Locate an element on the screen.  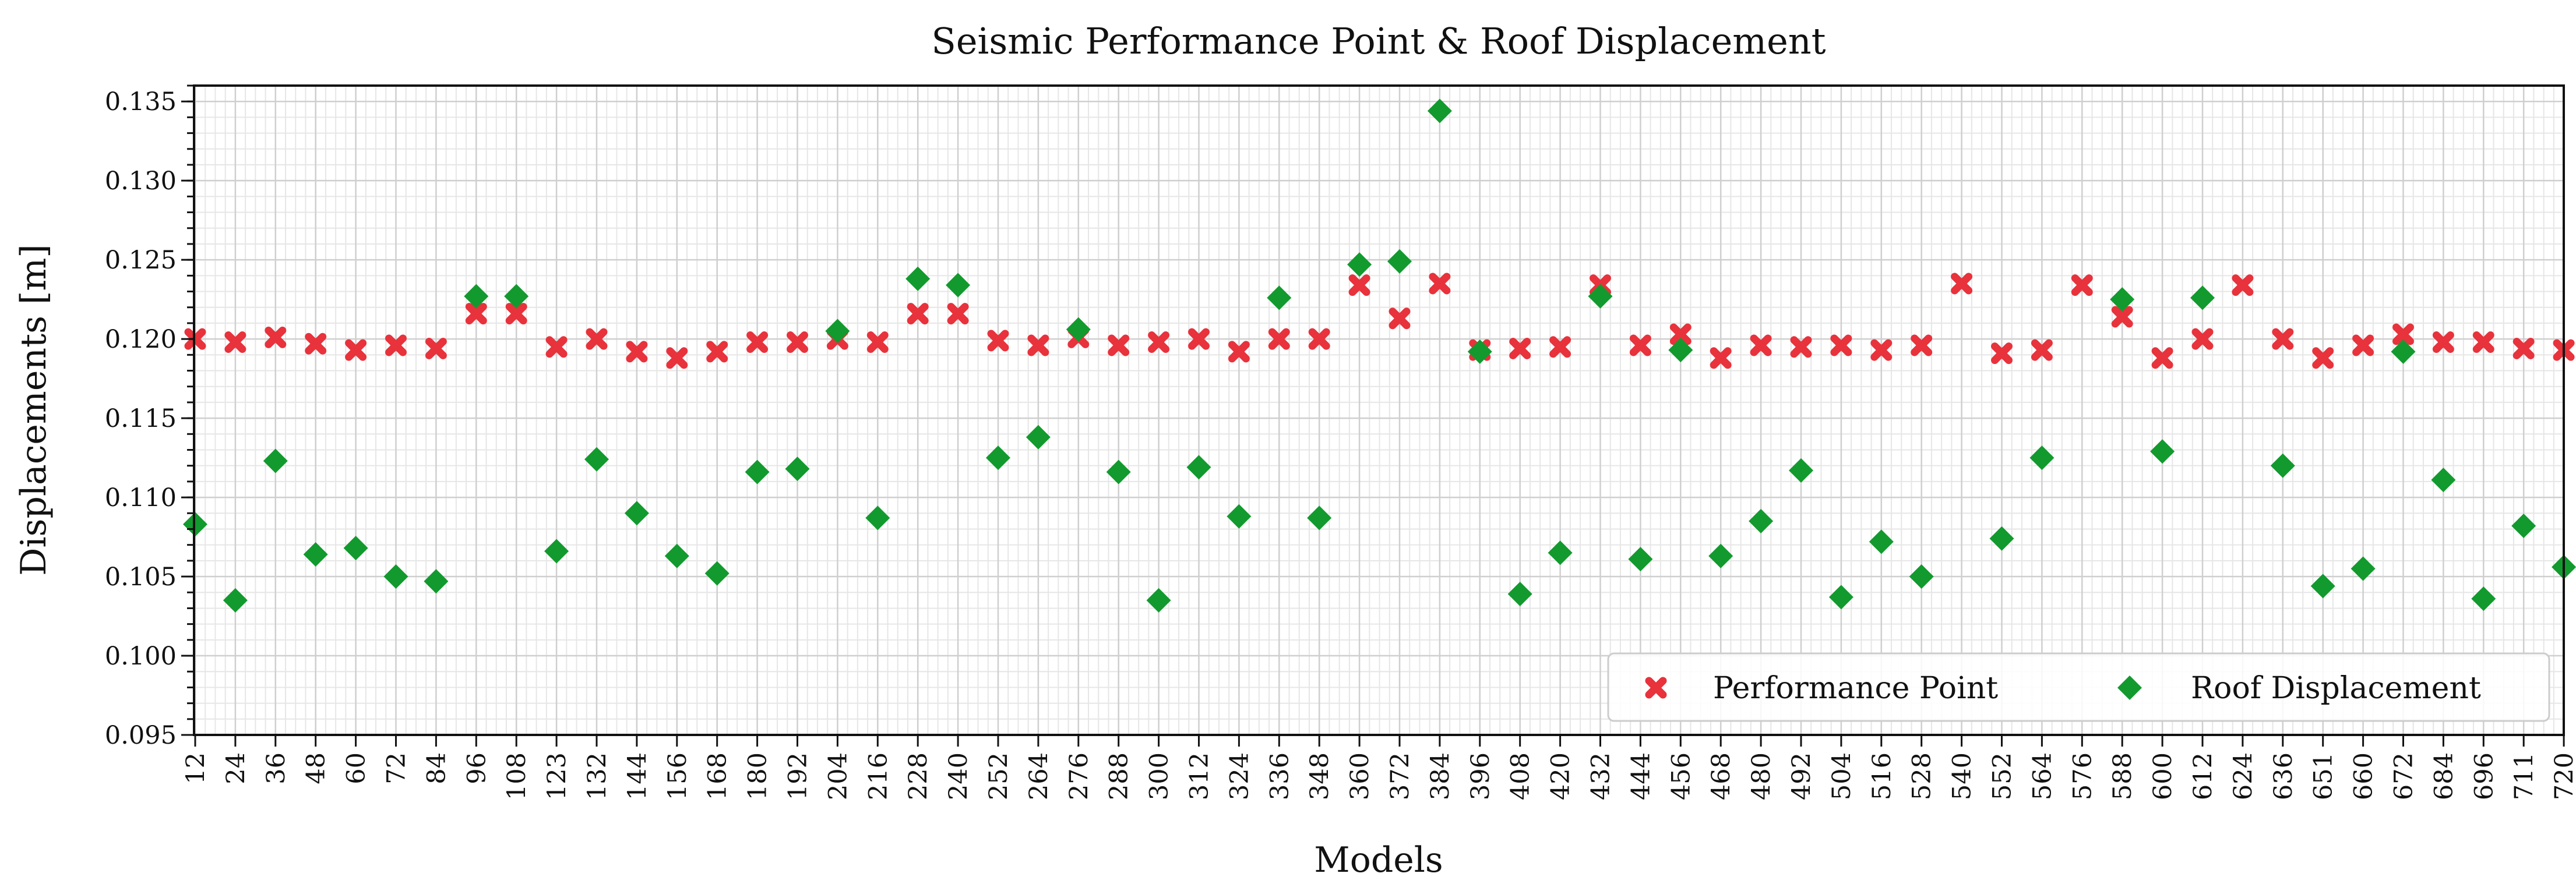
x-tick-label: 612 is located at coordinates (2203, 776).